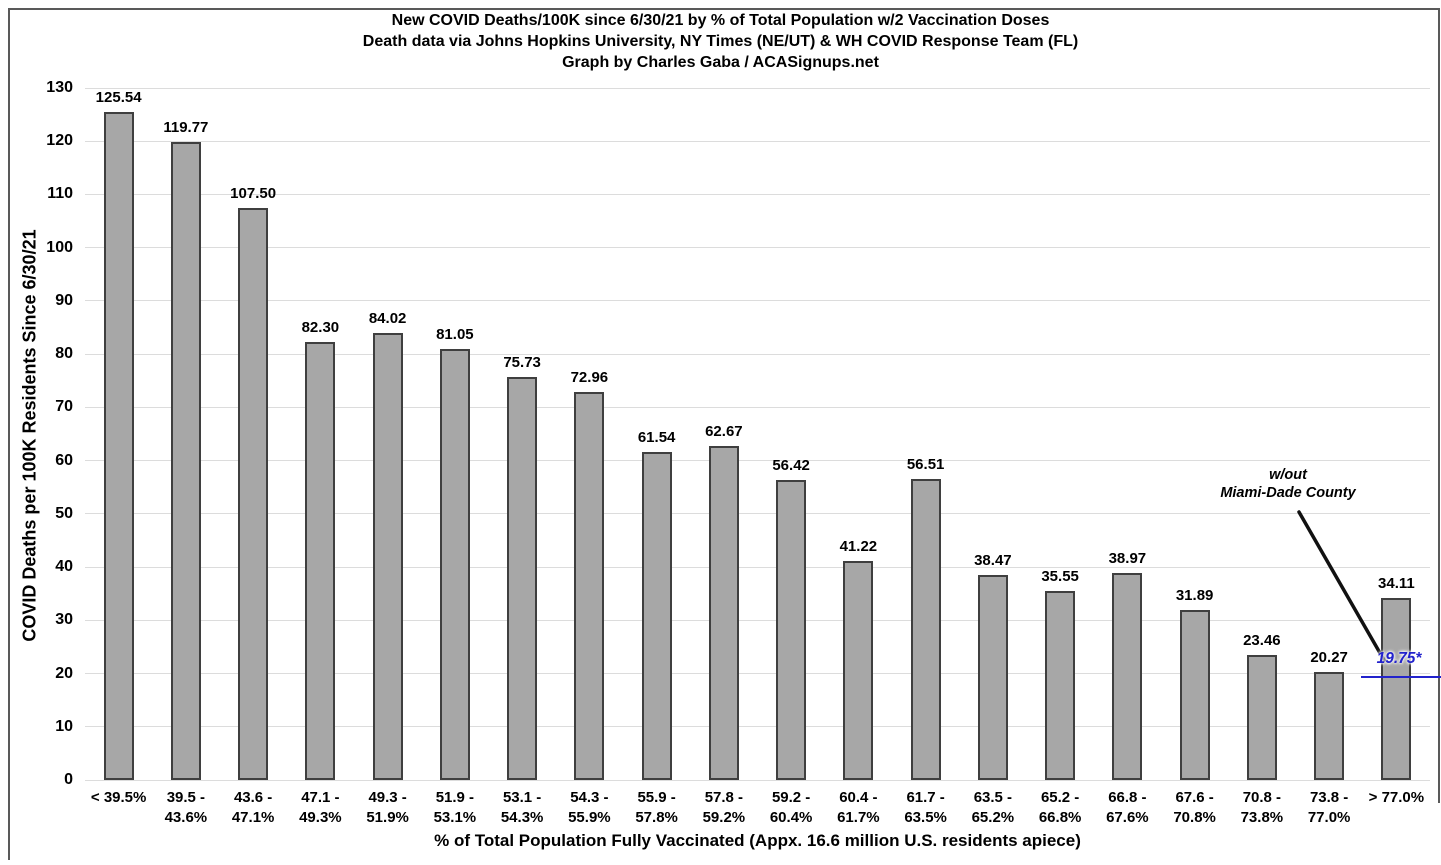 The width and height of the screenshot is (1441, 865). What do you see at coordinates (1127, 558) in the screenshot?
I see `bar-value-label: 38.97` at bounding box center [1127, 558].